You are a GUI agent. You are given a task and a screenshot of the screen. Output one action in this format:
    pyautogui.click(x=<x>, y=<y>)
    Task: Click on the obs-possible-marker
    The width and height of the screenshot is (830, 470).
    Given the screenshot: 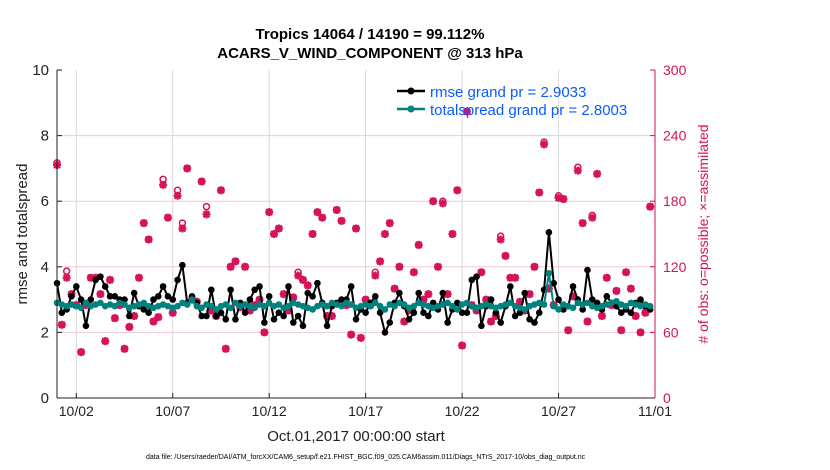 What is the action you would take?
    pyautogui.click(x=66, y=271)
    